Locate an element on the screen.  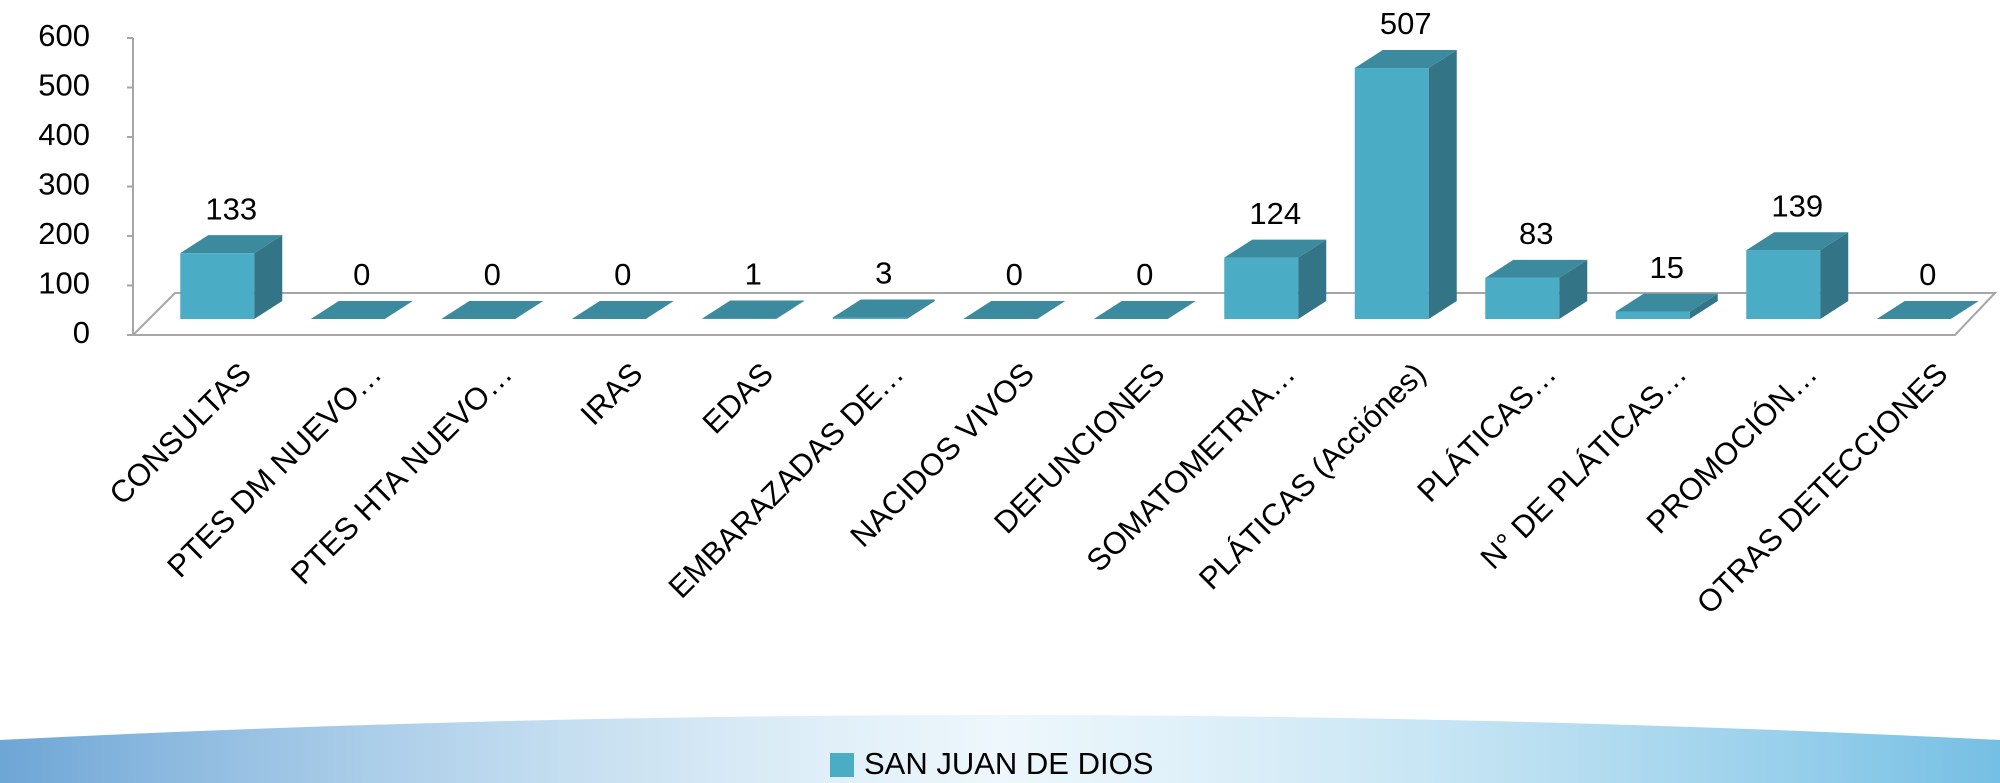
data-label: 83 is located at coordinates (1536, 233).